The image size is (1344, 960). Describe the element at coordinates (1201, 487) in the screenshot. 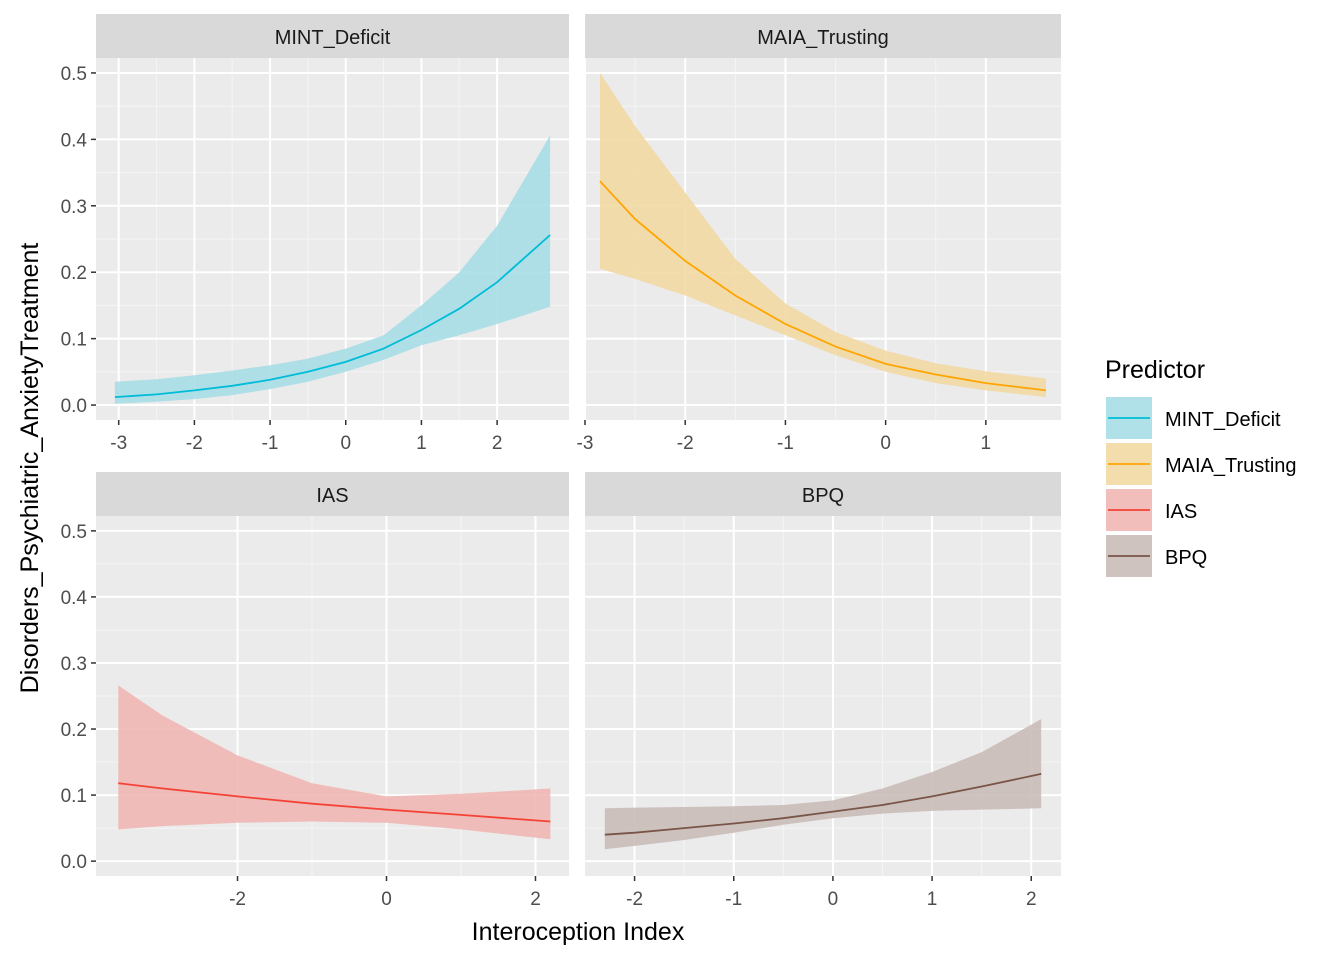

I see `legend-items: MINT_Deficit MAIA_Trusting IAS BPQ` at that location.